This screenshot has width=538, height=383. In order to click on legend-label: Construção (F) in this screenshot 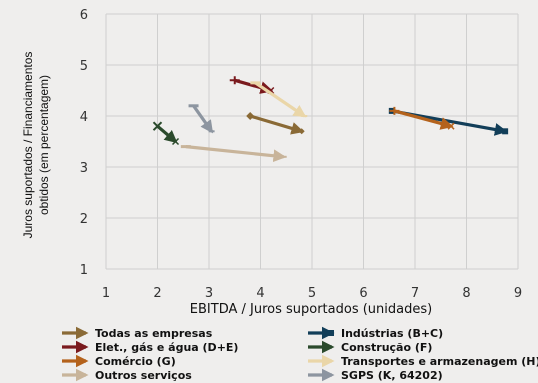, I will do `click(386, 347)`.